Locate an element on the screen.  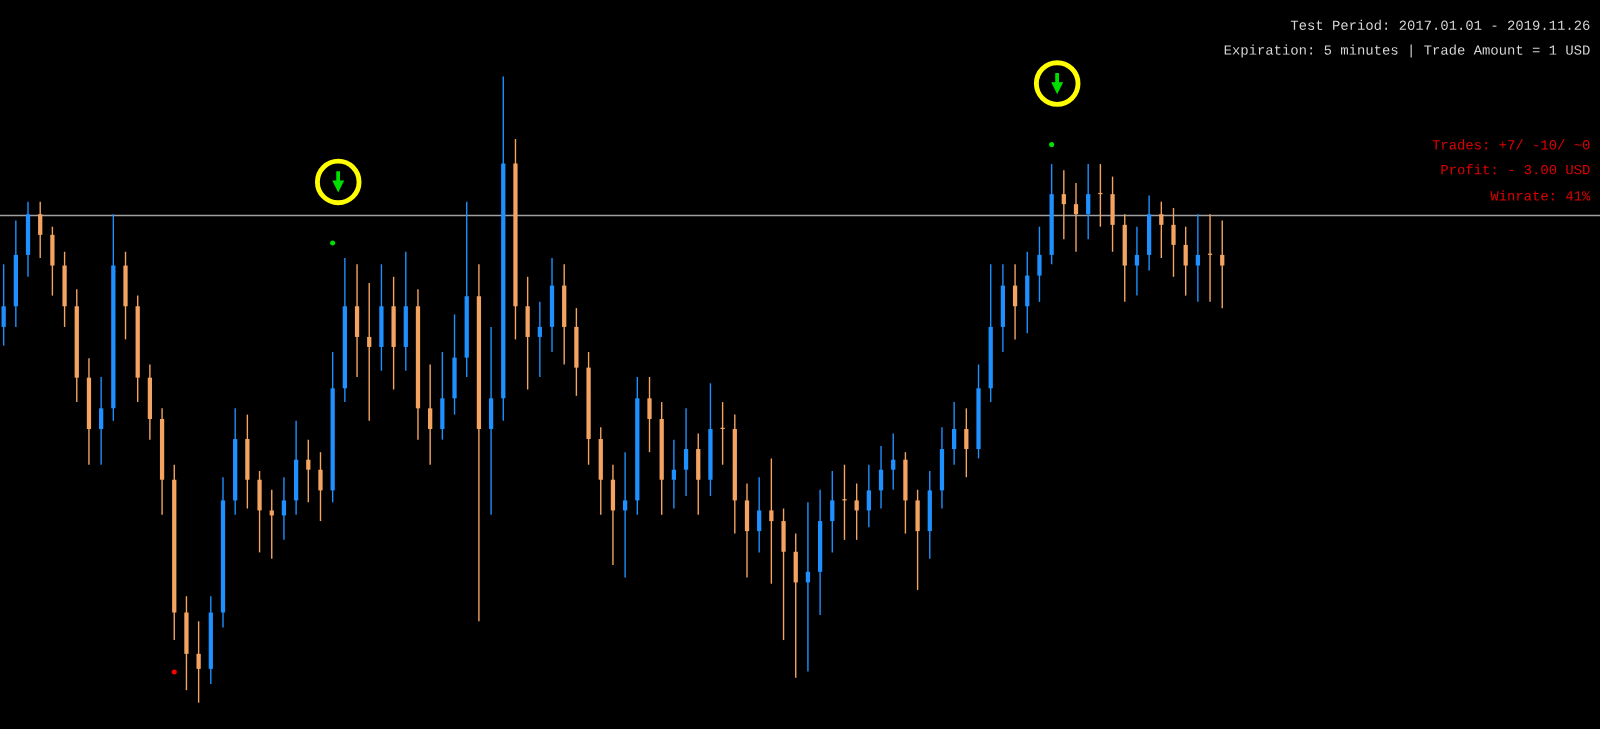
text: Expiration: 5 minutes | Trade Amount = 1 USD is located at coordinates (1407, 51).